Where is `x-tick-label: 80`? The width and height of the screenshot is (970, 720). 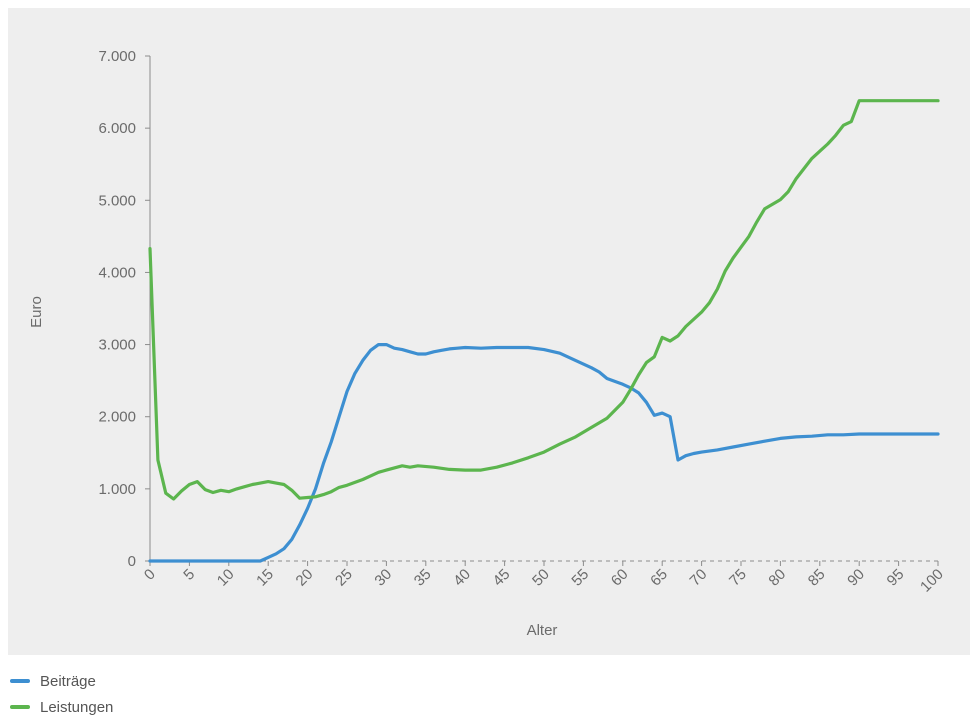 x-tick-label: 80 is located at coordinates (777, 578).